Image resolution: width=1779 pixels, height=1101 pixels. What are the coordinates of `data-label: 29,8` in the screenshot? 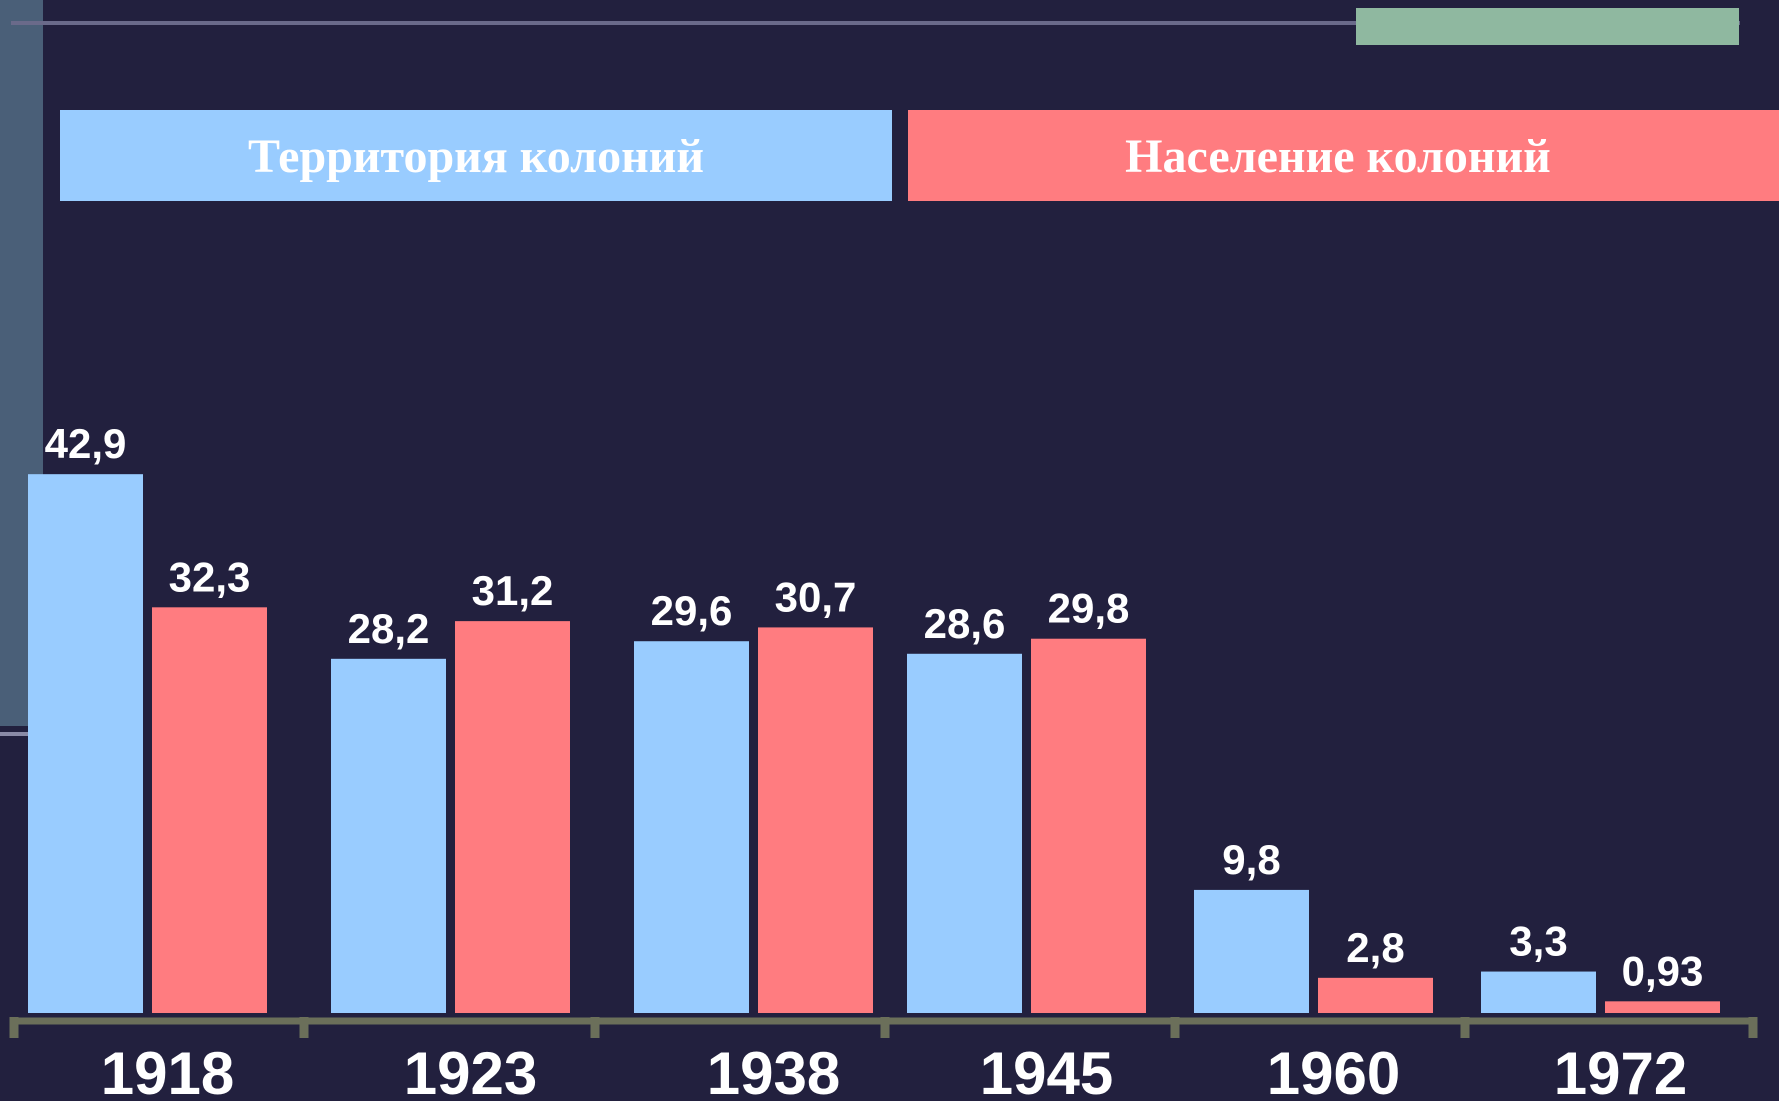 It's located at (1089, 608).